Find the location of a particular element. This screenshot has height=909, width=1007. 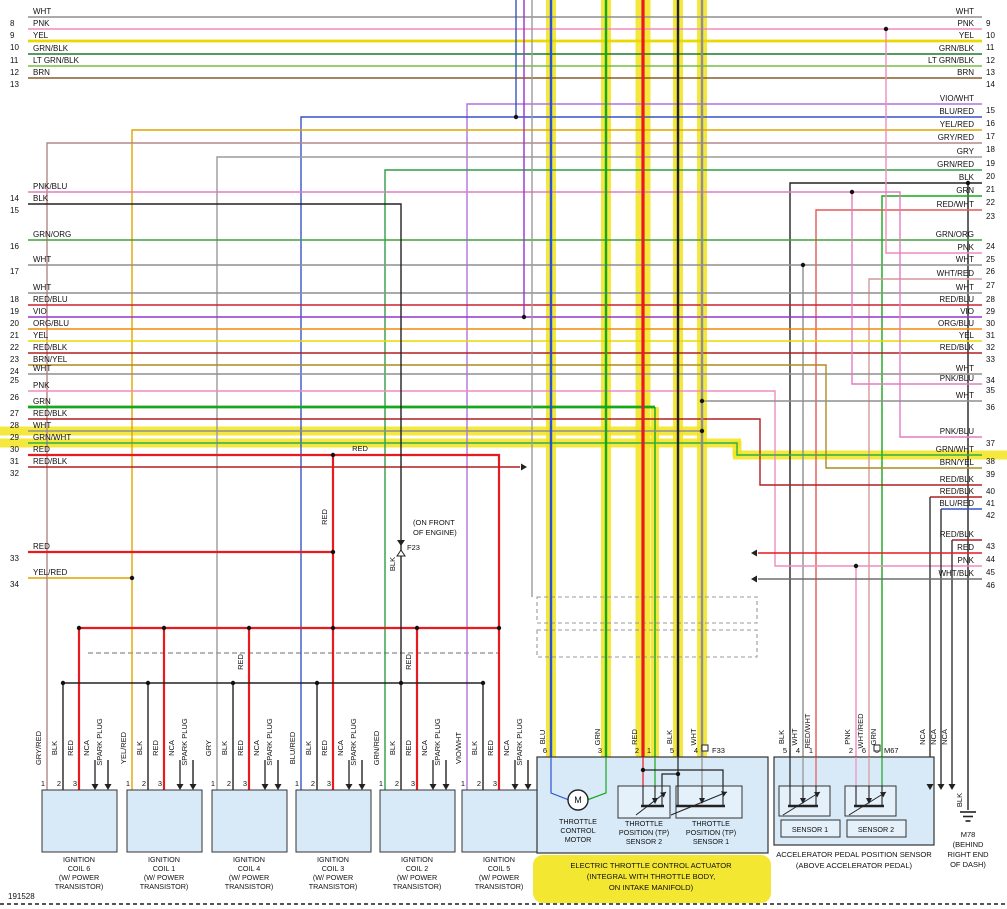

component-caption: COIL 4 is located at coordinates (249, 868).